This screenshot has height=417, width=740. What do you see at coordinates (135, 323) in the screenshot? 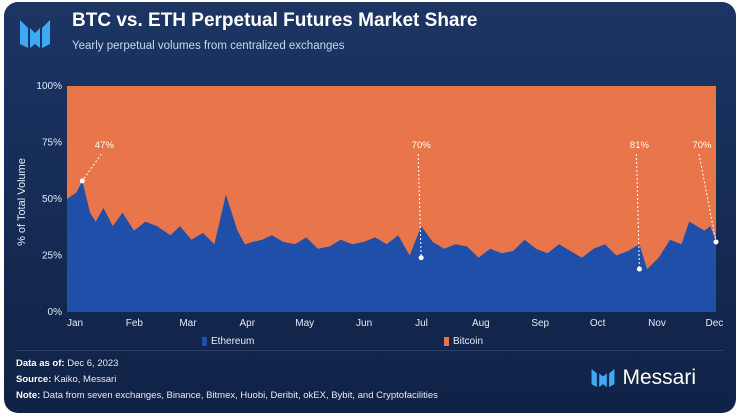
I see `x-tick-label: Feb` at bounding box center [135, 323].